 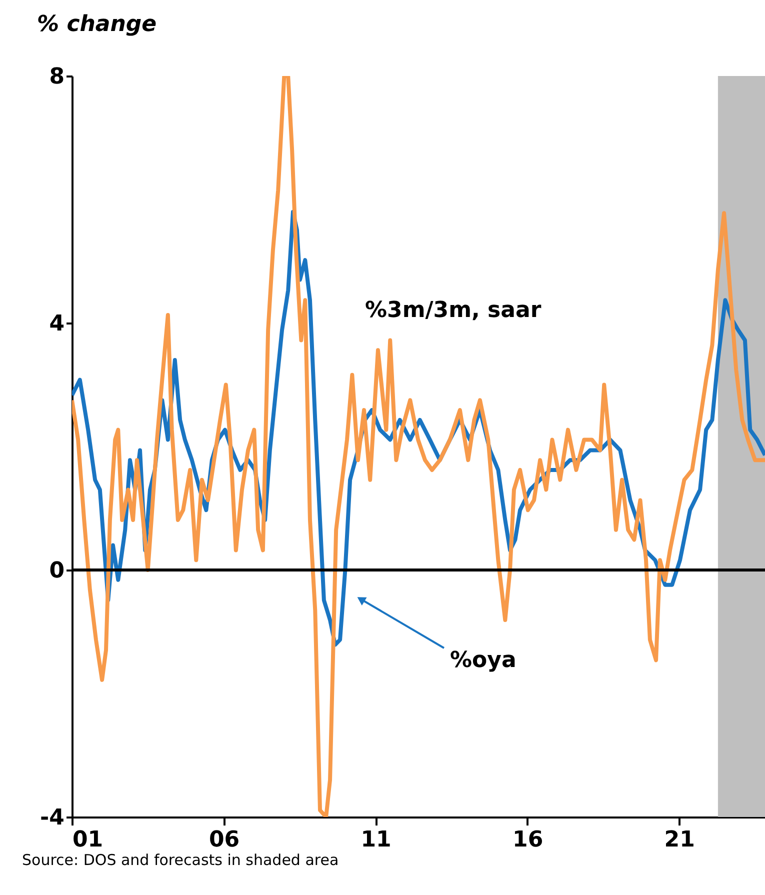 I want to click on y-tick-label: 0, so click(x=56, y=571).